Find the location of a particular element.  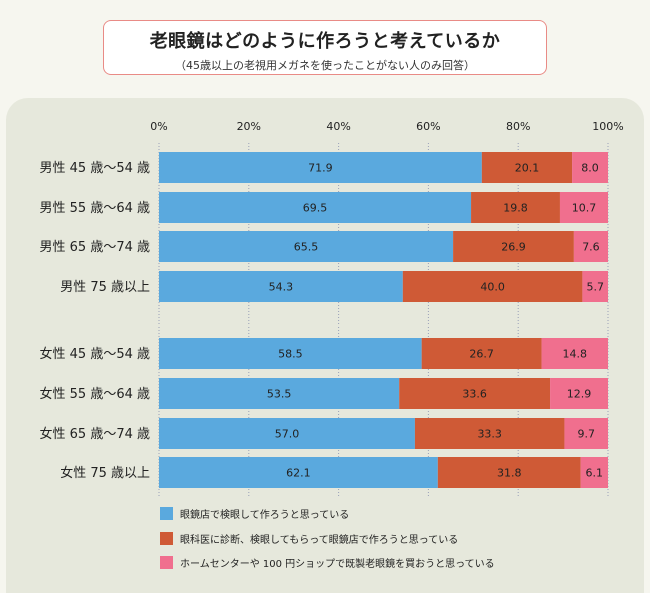

data-label: 71.9 is located at coordinates (320, 168).